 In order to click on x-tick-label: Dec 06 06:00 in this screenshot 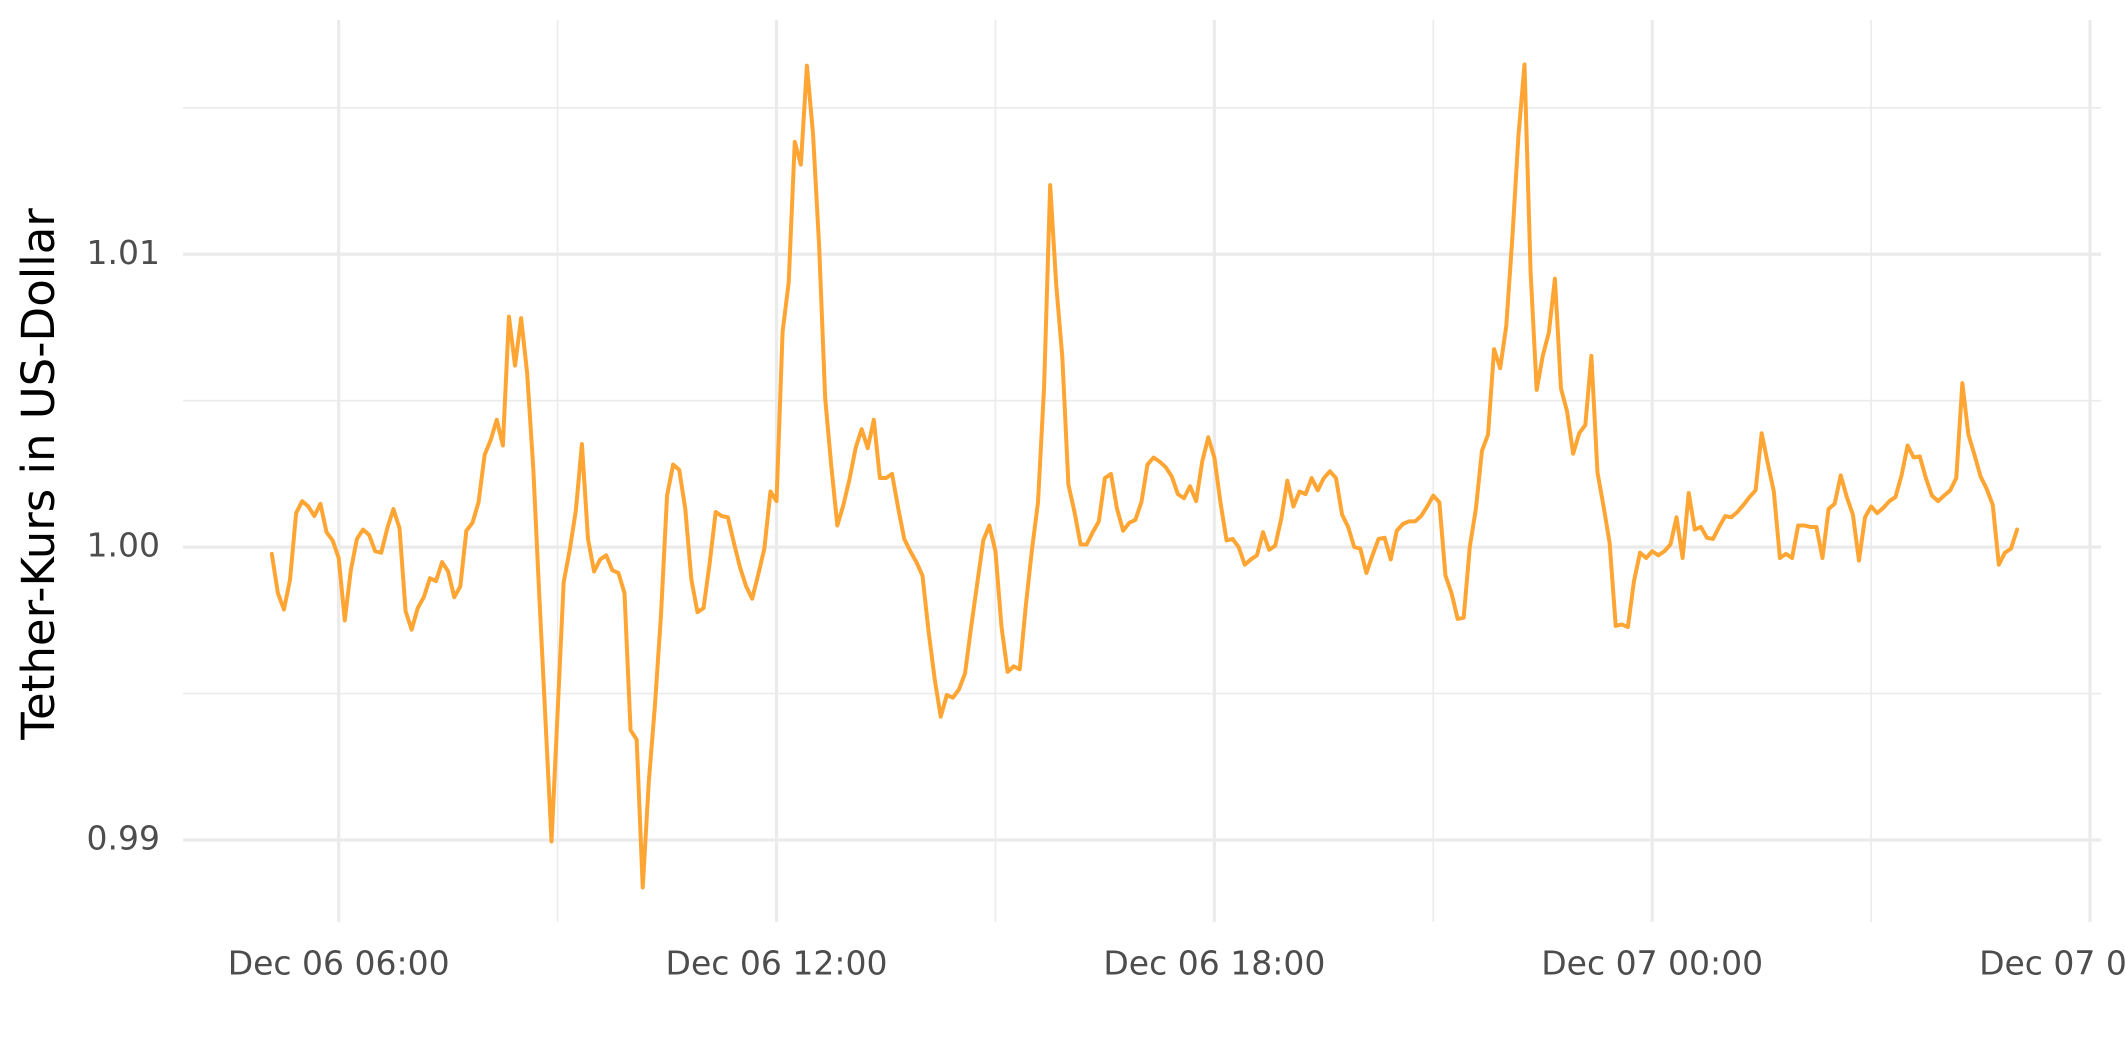, I will do `click(339, 963)`.